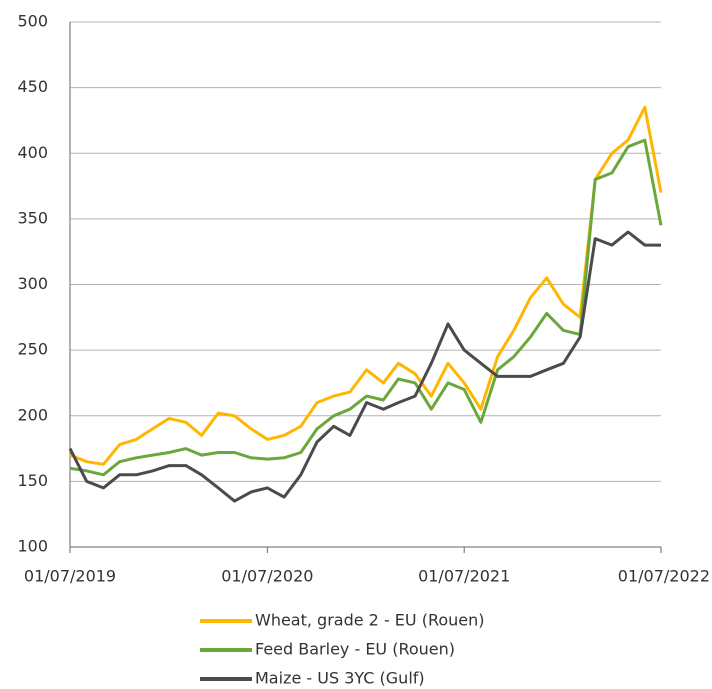  I want to click on y-tick-label: 350, so click(32, 217).